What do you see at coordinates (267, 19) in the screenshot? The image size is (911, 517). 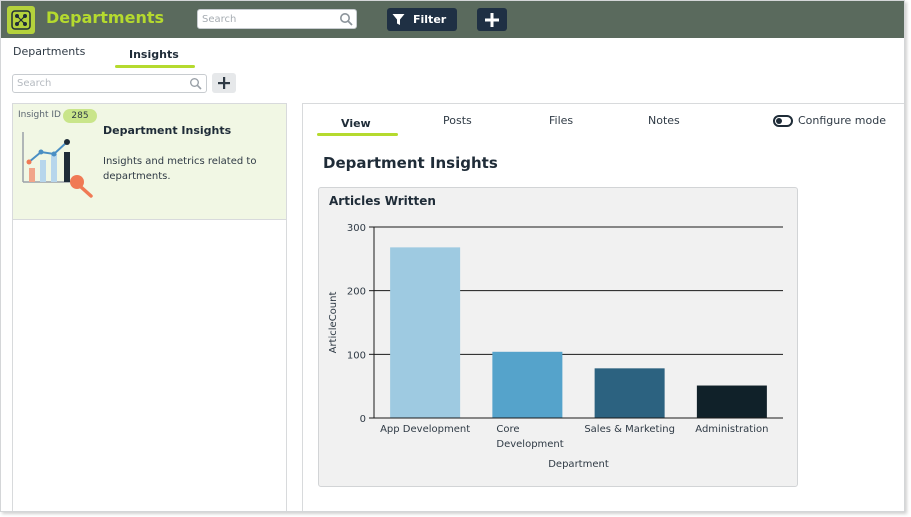 I see `top-search-input` at bounding box center [267, 19].